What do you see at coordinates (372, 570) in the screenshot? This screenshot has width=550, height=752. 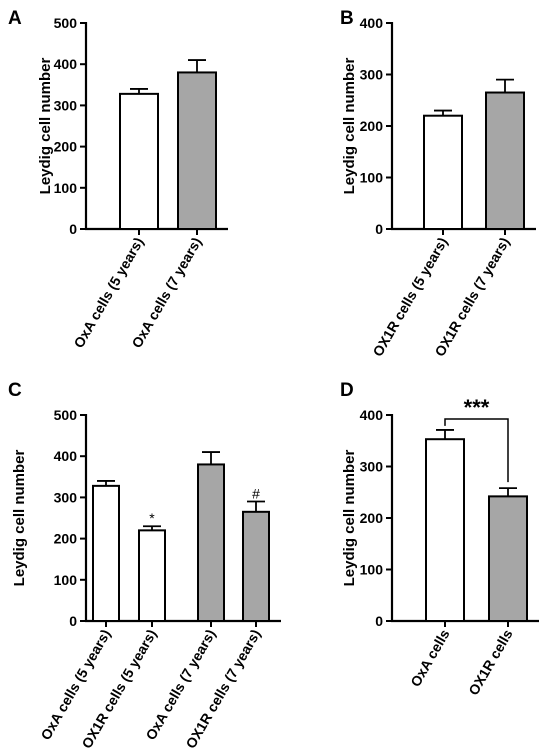 I see `panel-d-y-tick-label: 100` at bounding box center [372, 570].